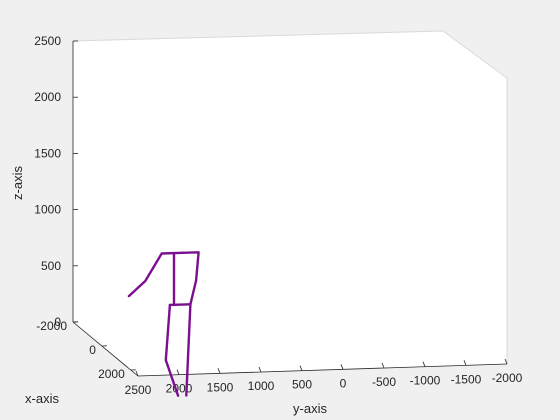 Image resolution: width=560 pixels, height=420 pixels. What do you see at coordinates (47, 210) in the screenshot?
I see `z-tick-label: 1000` at bounding box center [47, 210].